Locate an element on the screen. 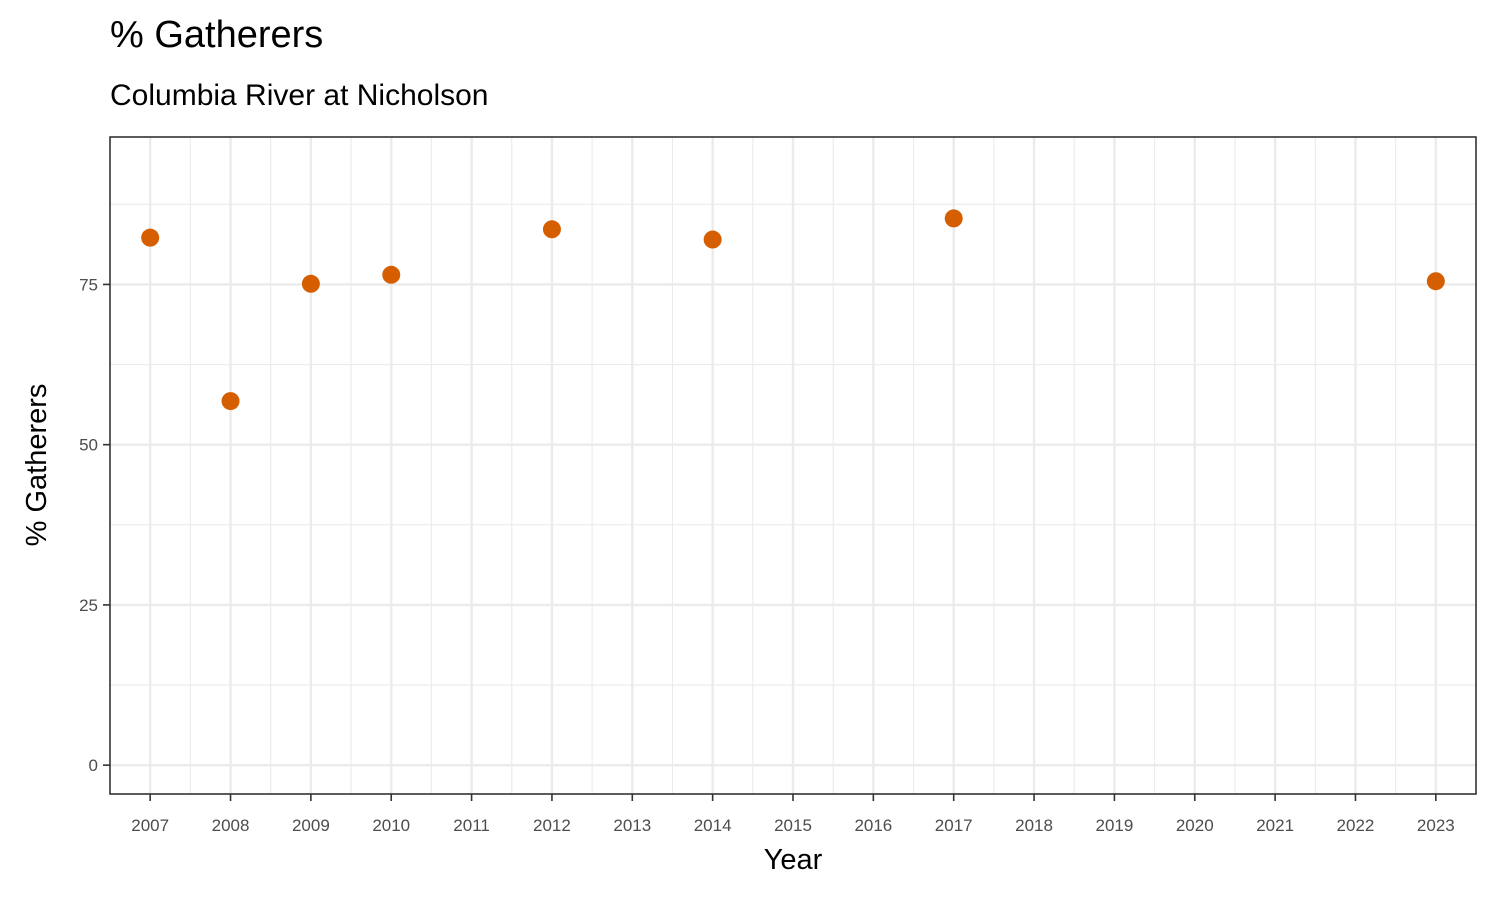 The height and width of the screenshot is (900, 1500). x-tick-label: 2015 is located at coordinates (793, 825).